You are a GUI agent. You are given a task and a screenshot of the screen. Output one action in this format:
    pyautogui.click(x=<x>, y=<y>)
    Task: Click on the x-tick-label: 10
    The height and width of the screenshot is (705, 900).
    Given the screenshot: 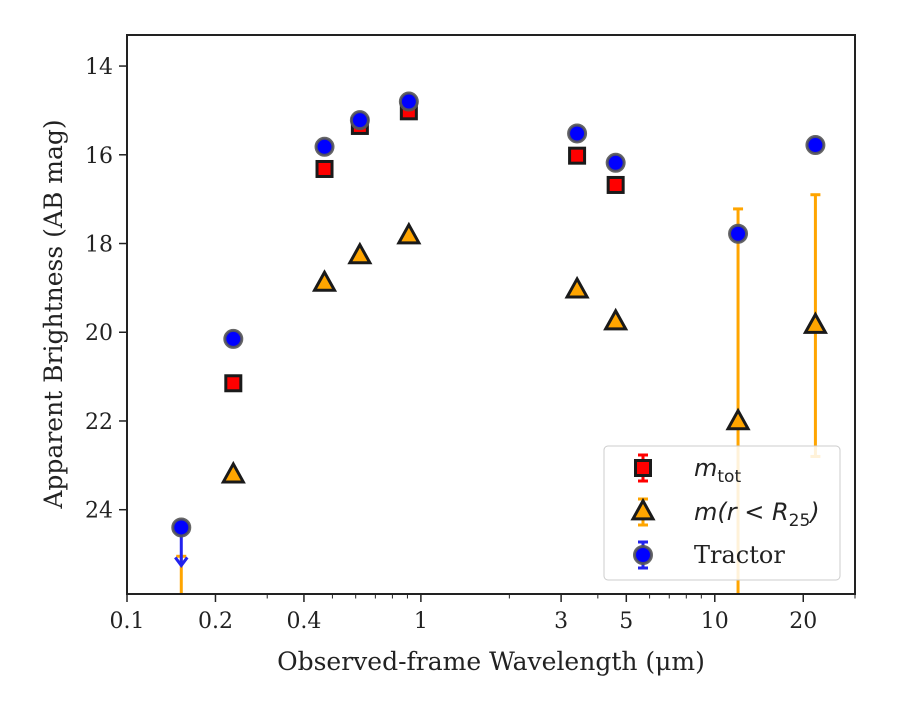 What is the action you would take?
    pyautogui.click(x=715, y=621)
    